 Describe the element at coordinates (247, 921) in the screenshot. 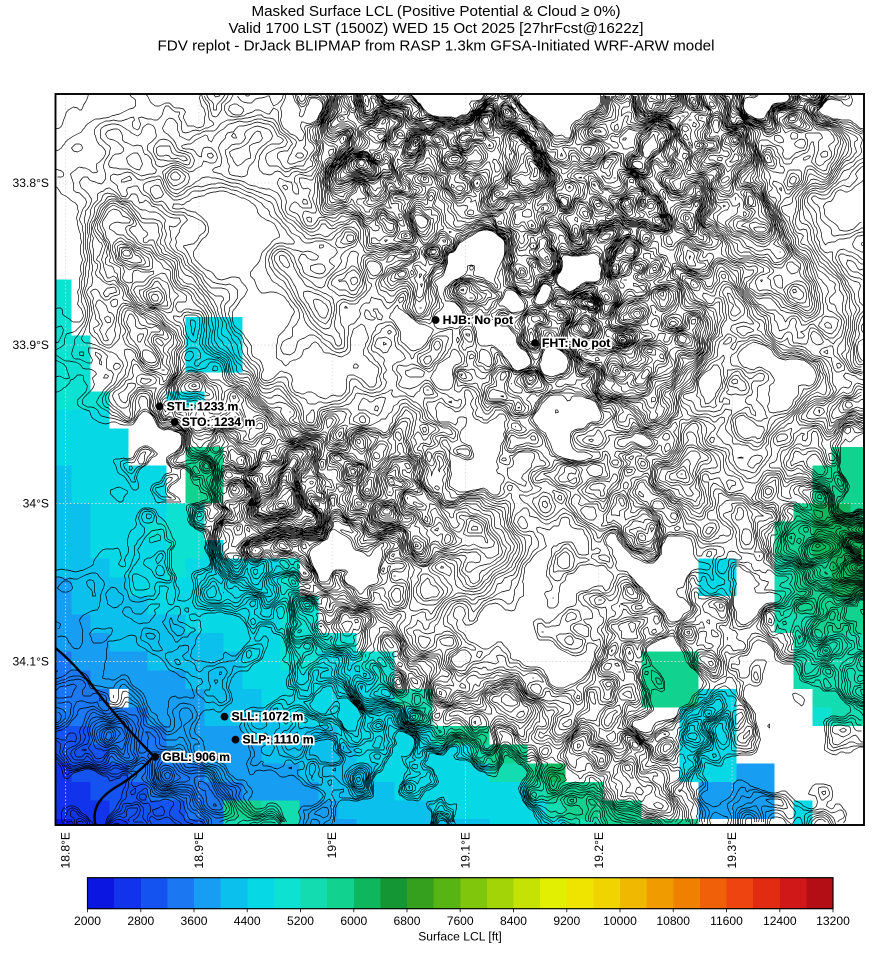

I see `svg-text: 4400` at that location.